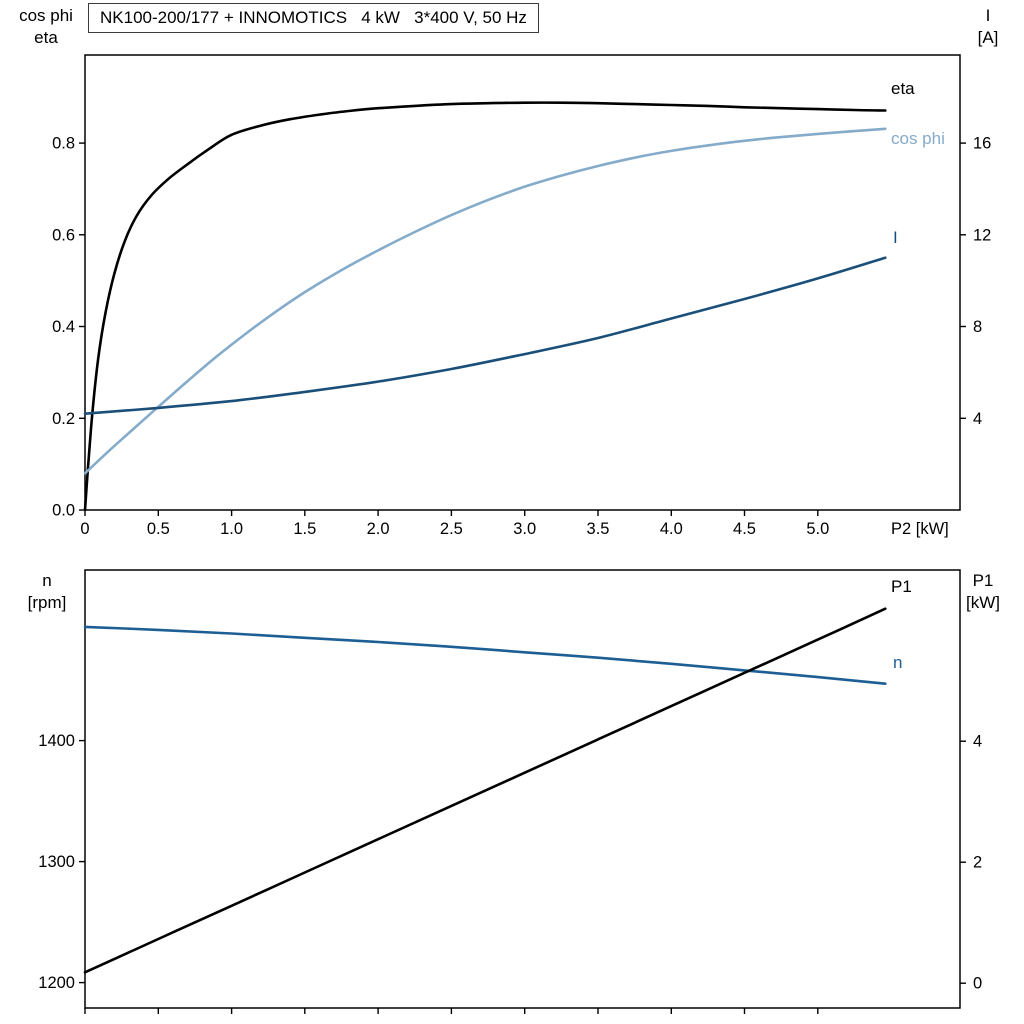  What do you see at coordinates (46, 37) in the screenshot?
I see `axis-header-eta: eta` at bounding box center [46, 37].